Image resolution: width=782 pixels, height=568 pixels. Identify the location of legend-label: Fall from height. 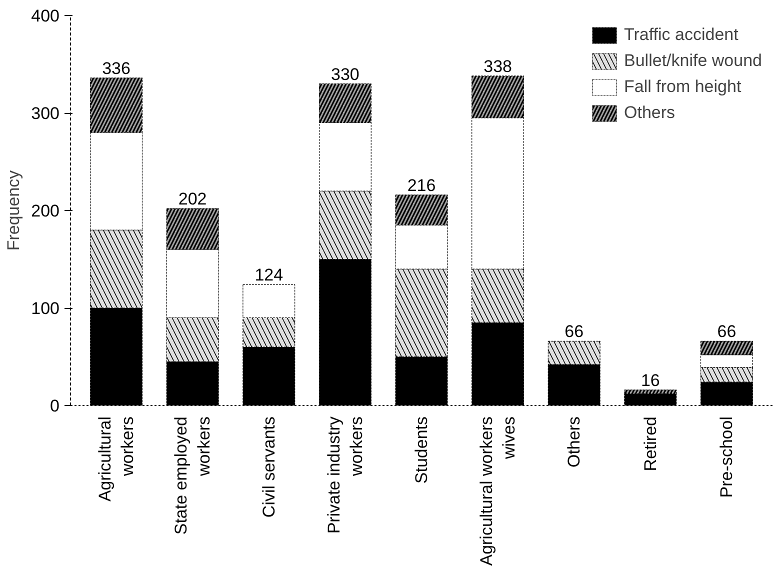
(683, 87).